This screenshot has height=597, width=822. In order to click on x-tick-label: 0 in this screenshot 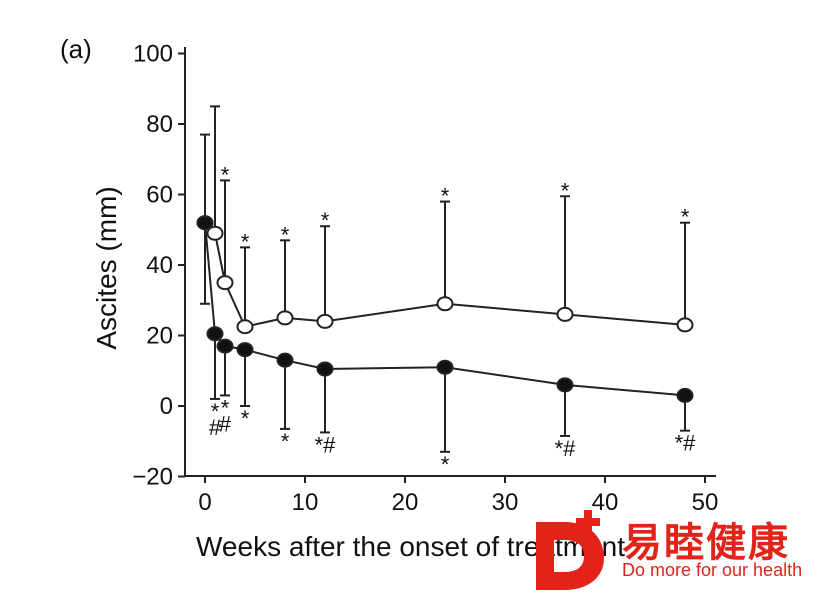, I will do `click(204, 502)`.